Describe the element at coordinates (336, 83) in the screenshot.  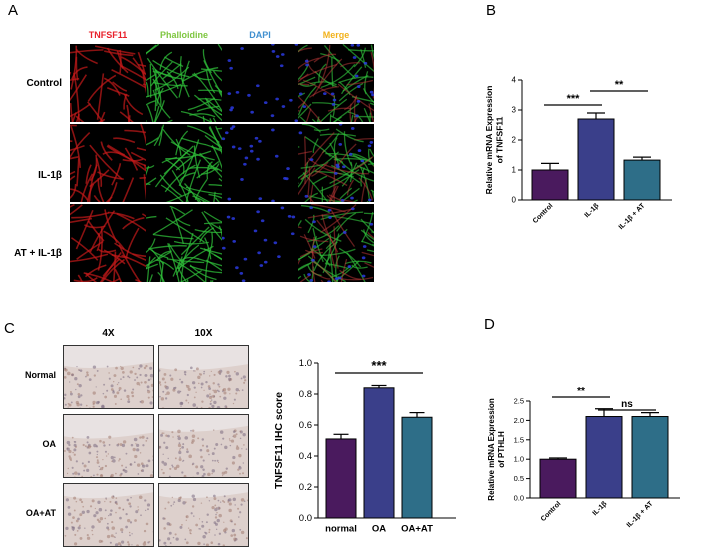
I see `micrograph-merge-row1` at that location.